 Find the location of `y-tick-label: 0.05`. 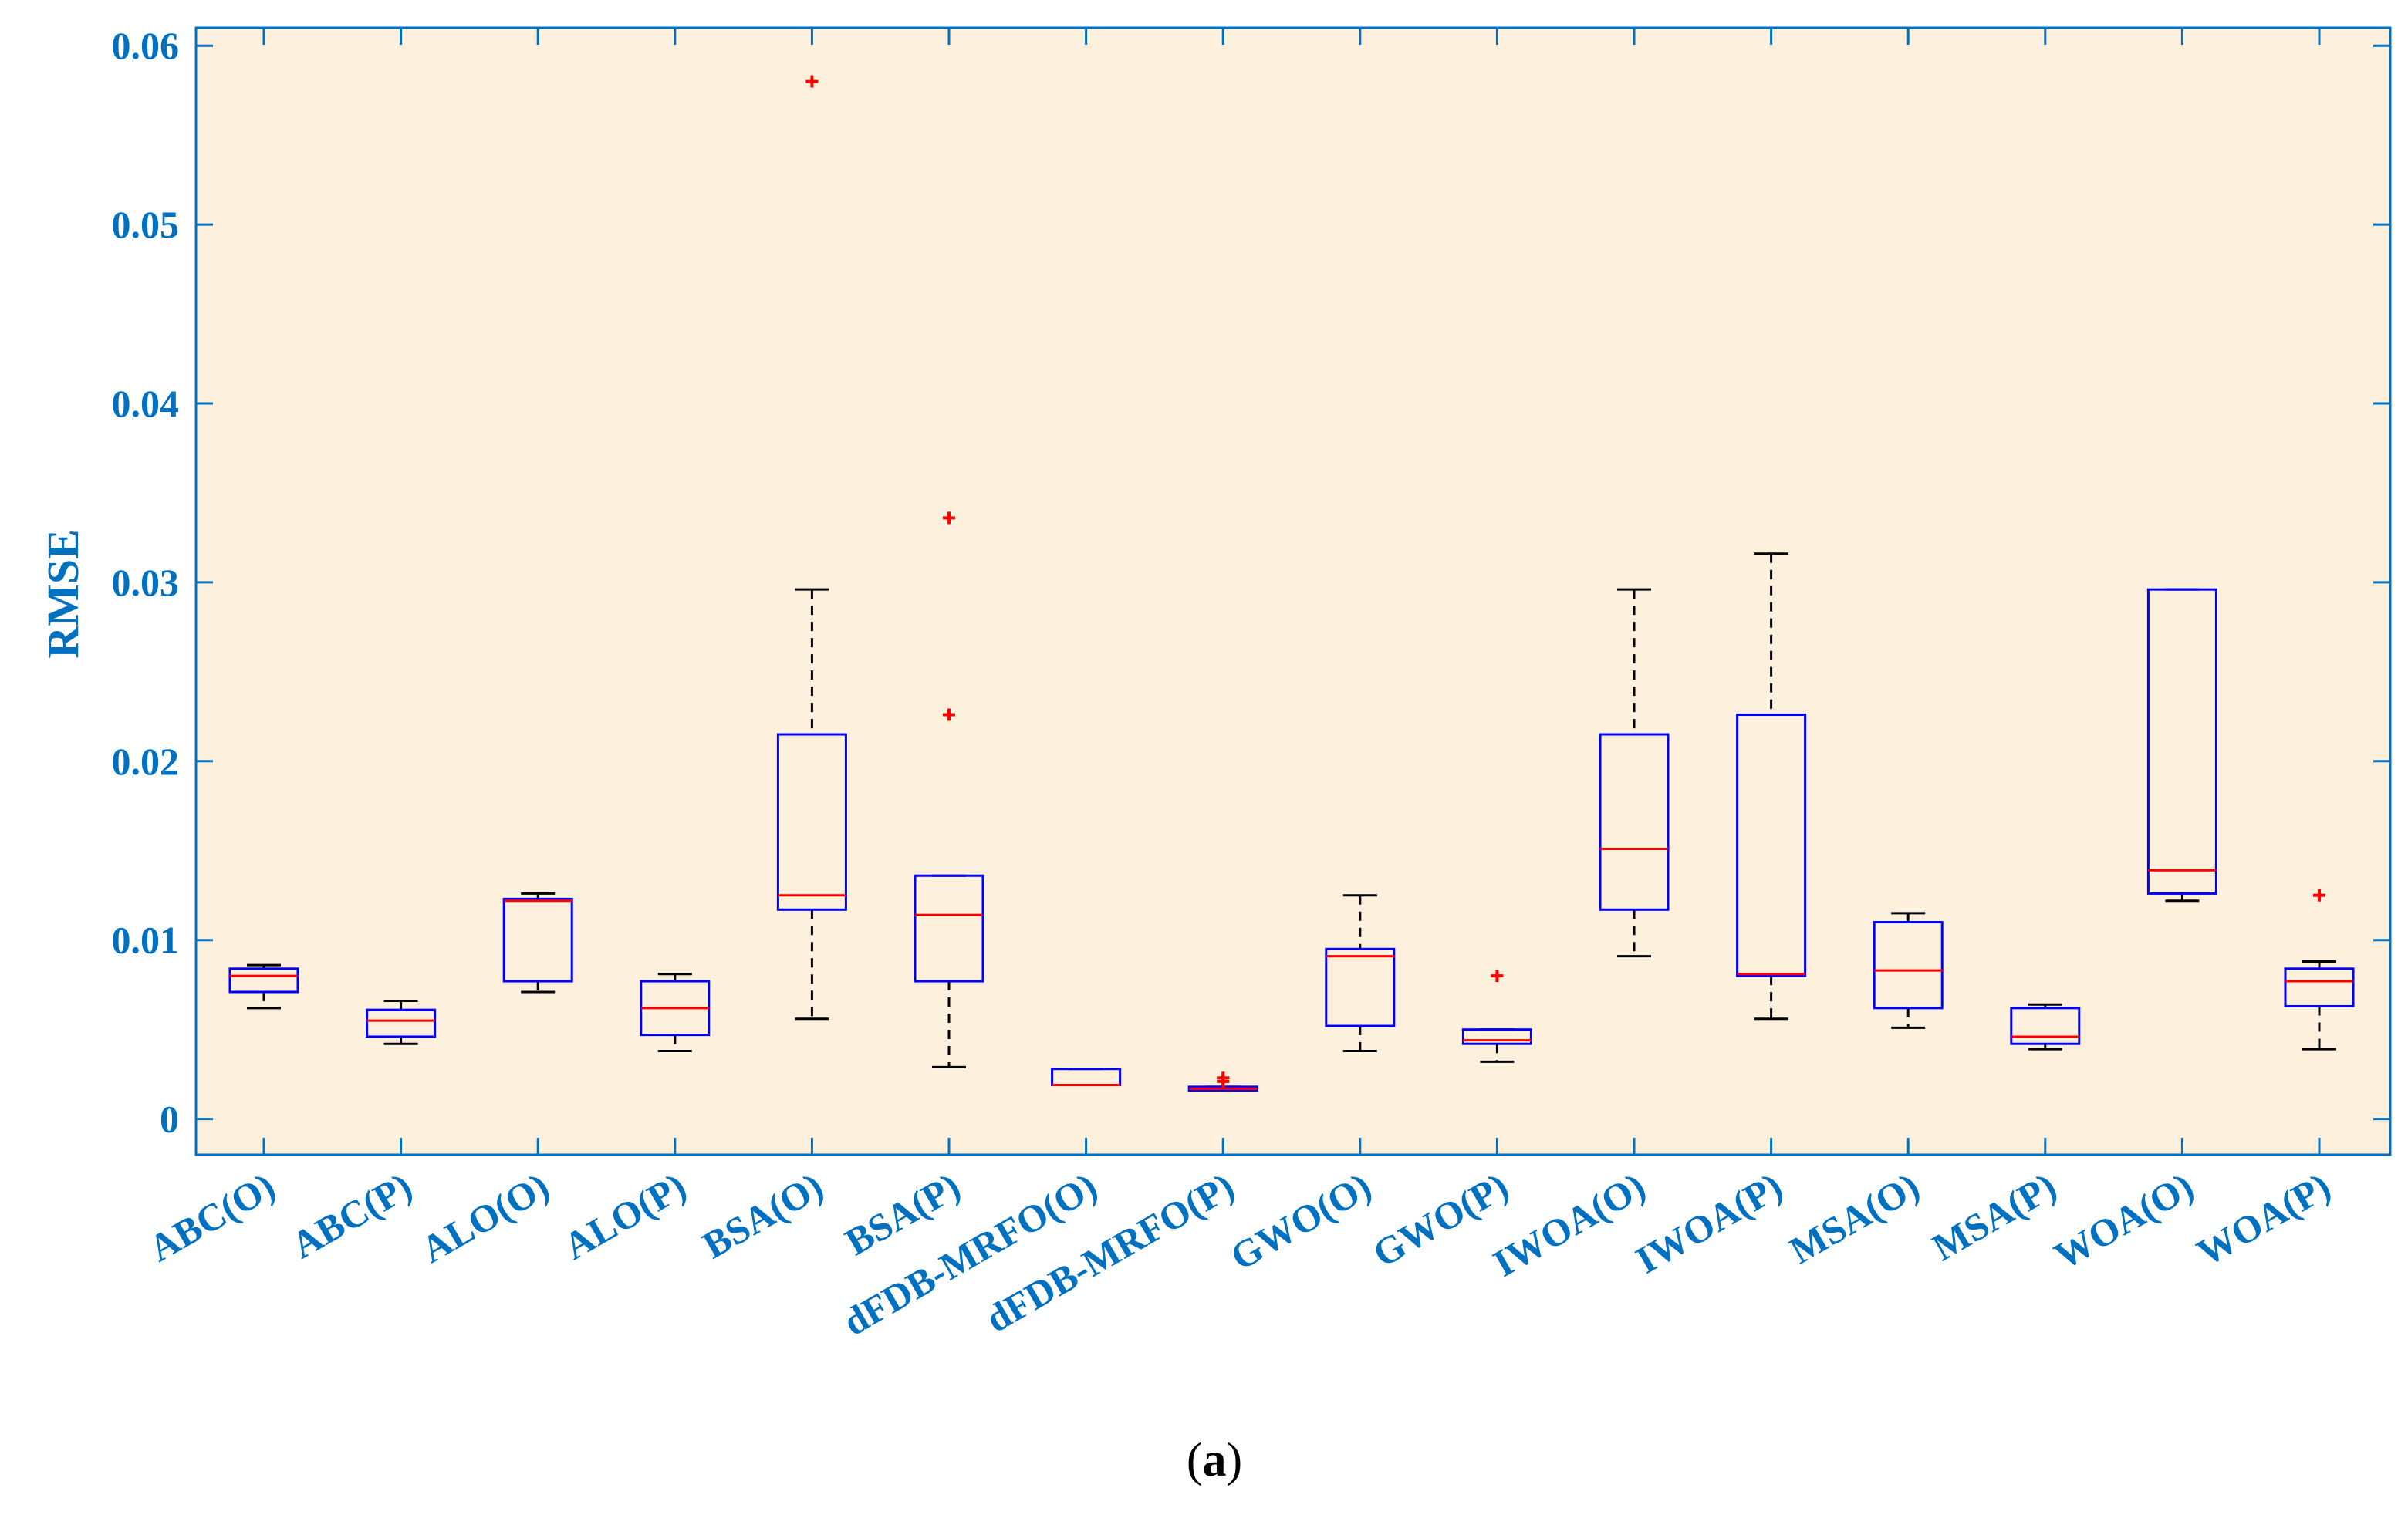

y-tick-label: 0.05 is located at coordinates (146, 224).